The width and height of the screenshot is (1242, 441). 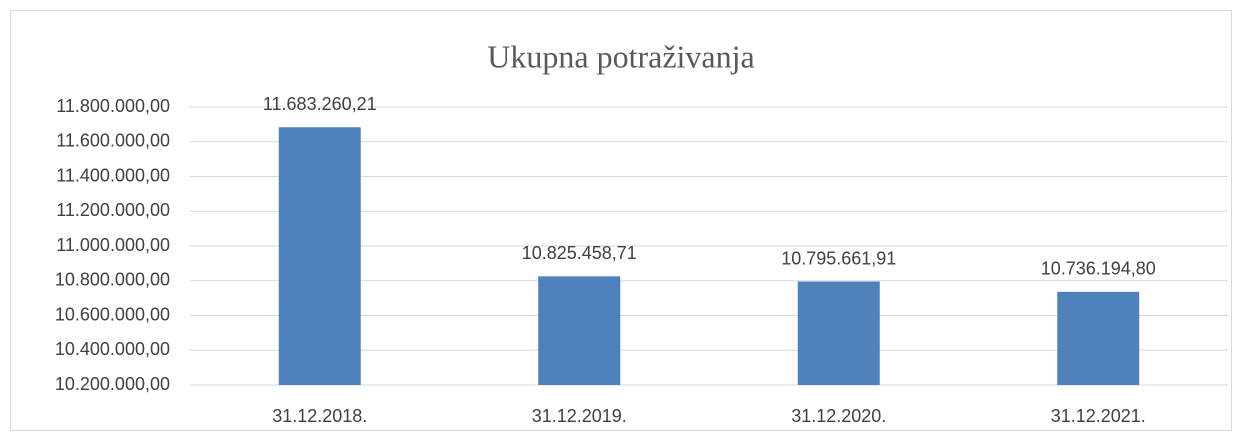 What do you see at coordinates (112, 280) in the screenshot?
I see `y-tick-label: 10.800.000,00` at bounding box center [112, 280].